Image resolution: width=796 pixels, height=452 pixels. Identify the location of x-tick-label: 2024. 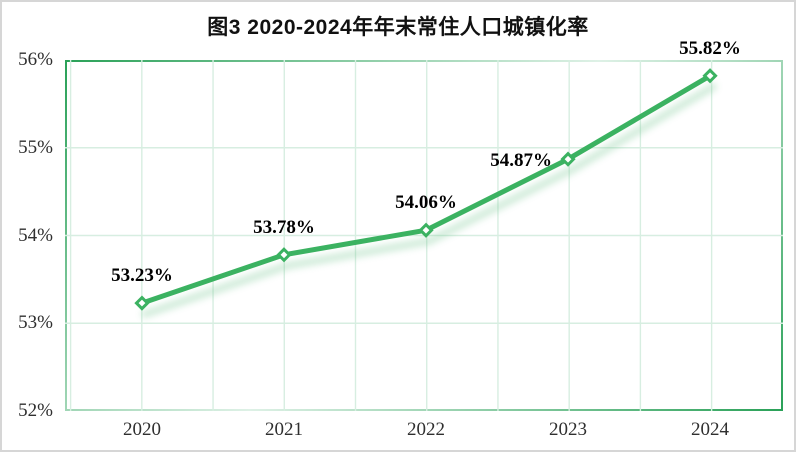
(710, 429).